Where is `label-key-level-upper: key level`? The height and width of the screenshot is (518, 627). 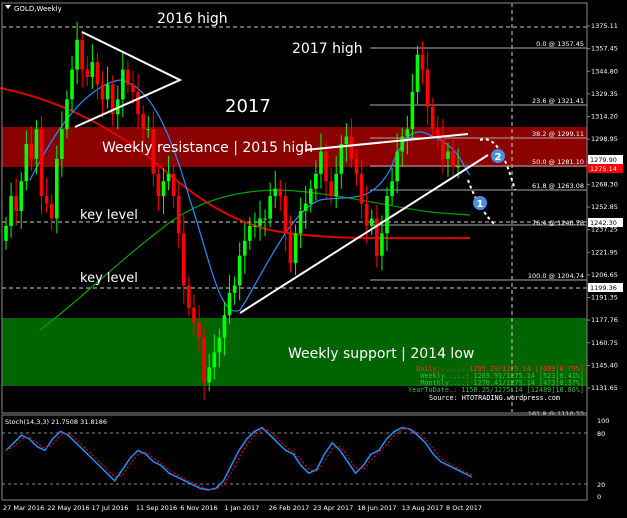 label-key-level-upper: key level is located at coordinates (109, 215).